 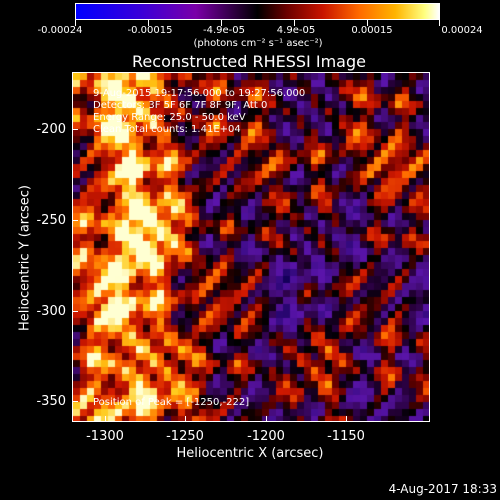 What do you see at coordinates (442, 489) in the screenshot?
I see `timestamp-footer: 4-Aug-2017 18:33` at bounding box center [442, 489].